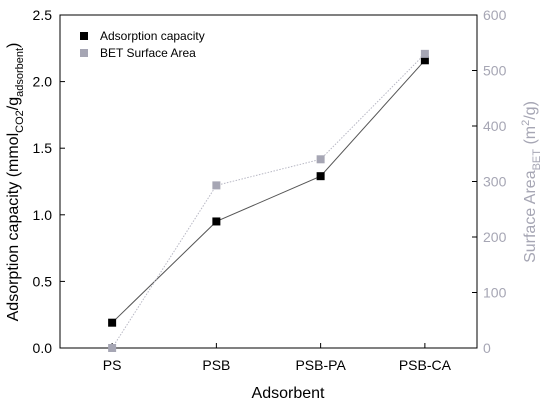 This screenshot has height=405, width=550. Describe the element at coordinates (112, 365) in the screenshot. I see `x-tick-label: PS` at that location.